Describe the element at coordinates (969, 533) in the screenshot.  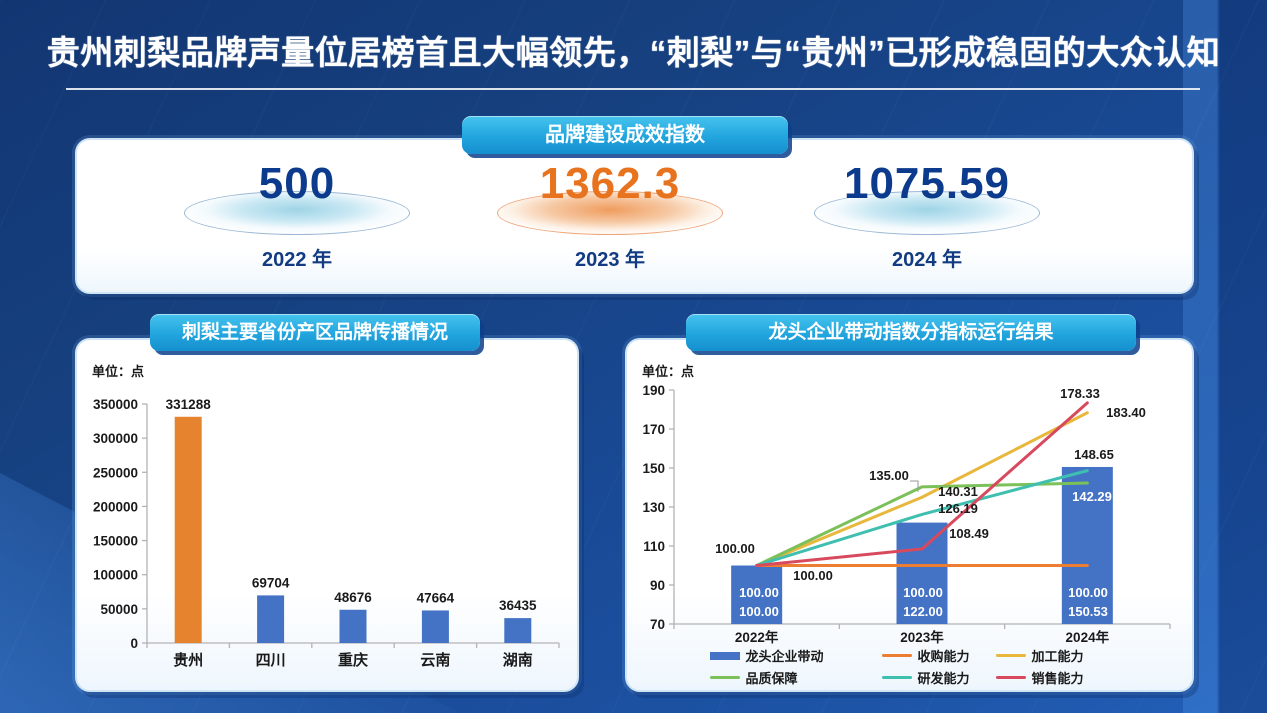
I see `data-label: 108.49` at that location.